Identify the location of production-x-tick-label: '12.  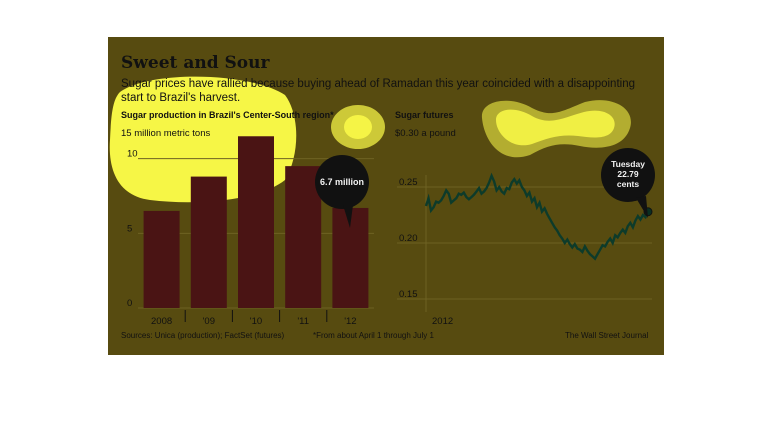
(350, 321).